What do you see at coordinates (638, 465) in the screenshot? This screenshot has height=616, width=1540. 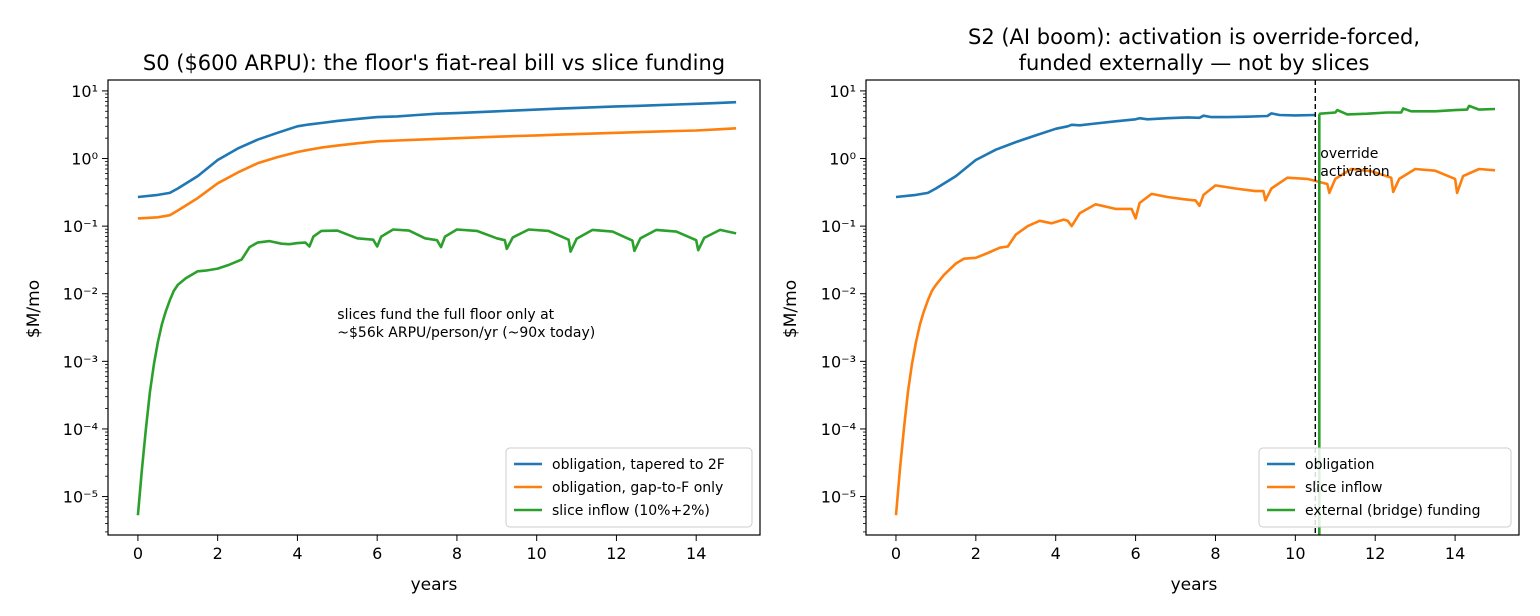 I see `legend-entry: obligation, tapered to 2F` at bounding box center [638, 465].